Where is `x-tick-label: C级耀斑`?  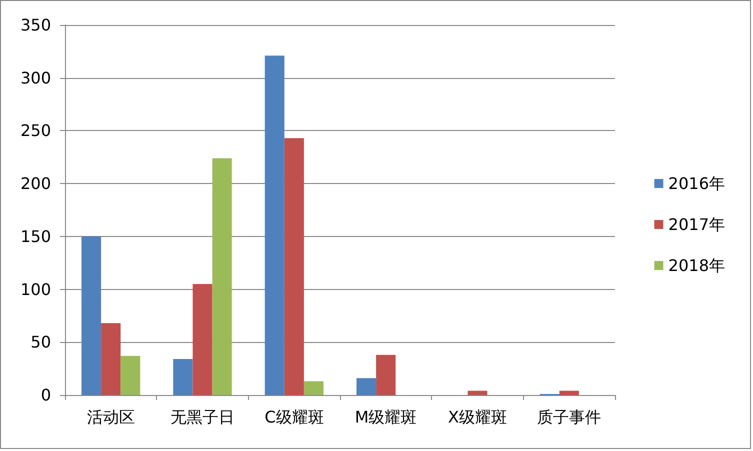 x-tick-label: C级耀斑 is located at coordinates (294, 417).